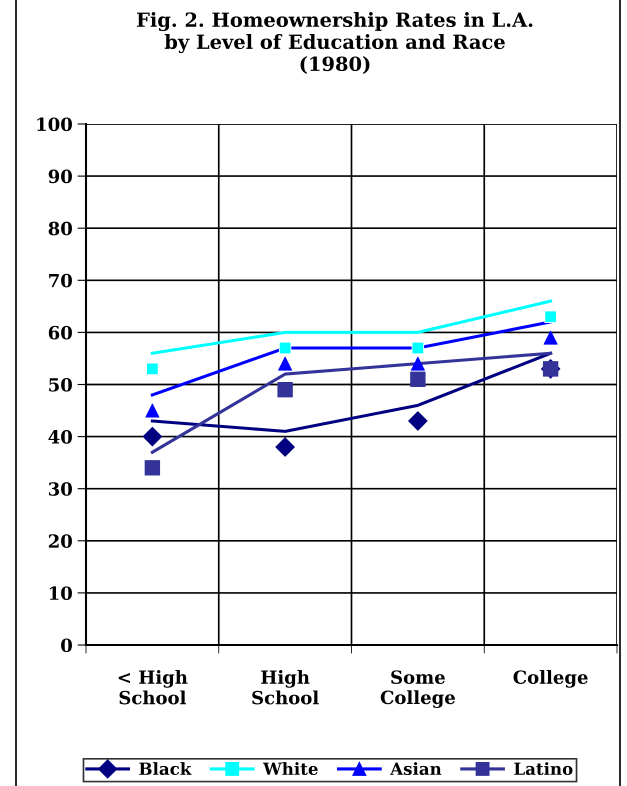 The image size is (627, 786). Describe the element at coordinates (334, 43) in the screenshot. I see `chart-title: Fig. 2. Homeownership Rates in L.A. by Level of Education and Race (1980)` at that location.